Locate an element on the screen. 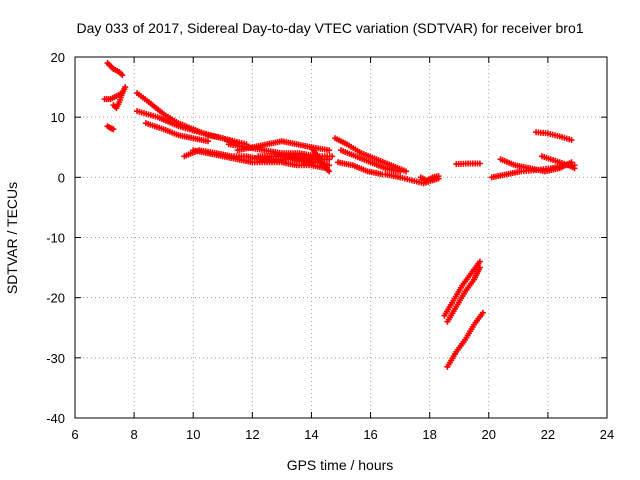 Image resolution: width=640 pixels, height=480 pixels. x-tick-label: 20 is located at coordinates (489, 434).